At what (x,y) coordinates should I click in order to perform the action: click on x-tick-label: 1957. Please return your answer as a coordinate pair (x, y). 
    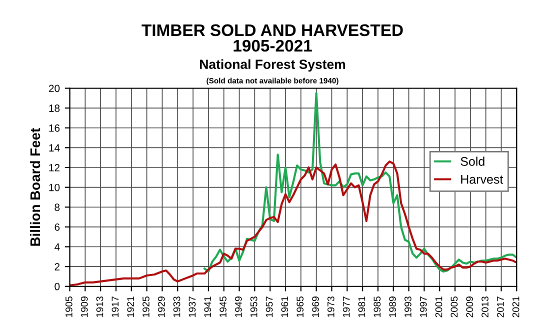
    Looking at the image, I should click on (269, 306).